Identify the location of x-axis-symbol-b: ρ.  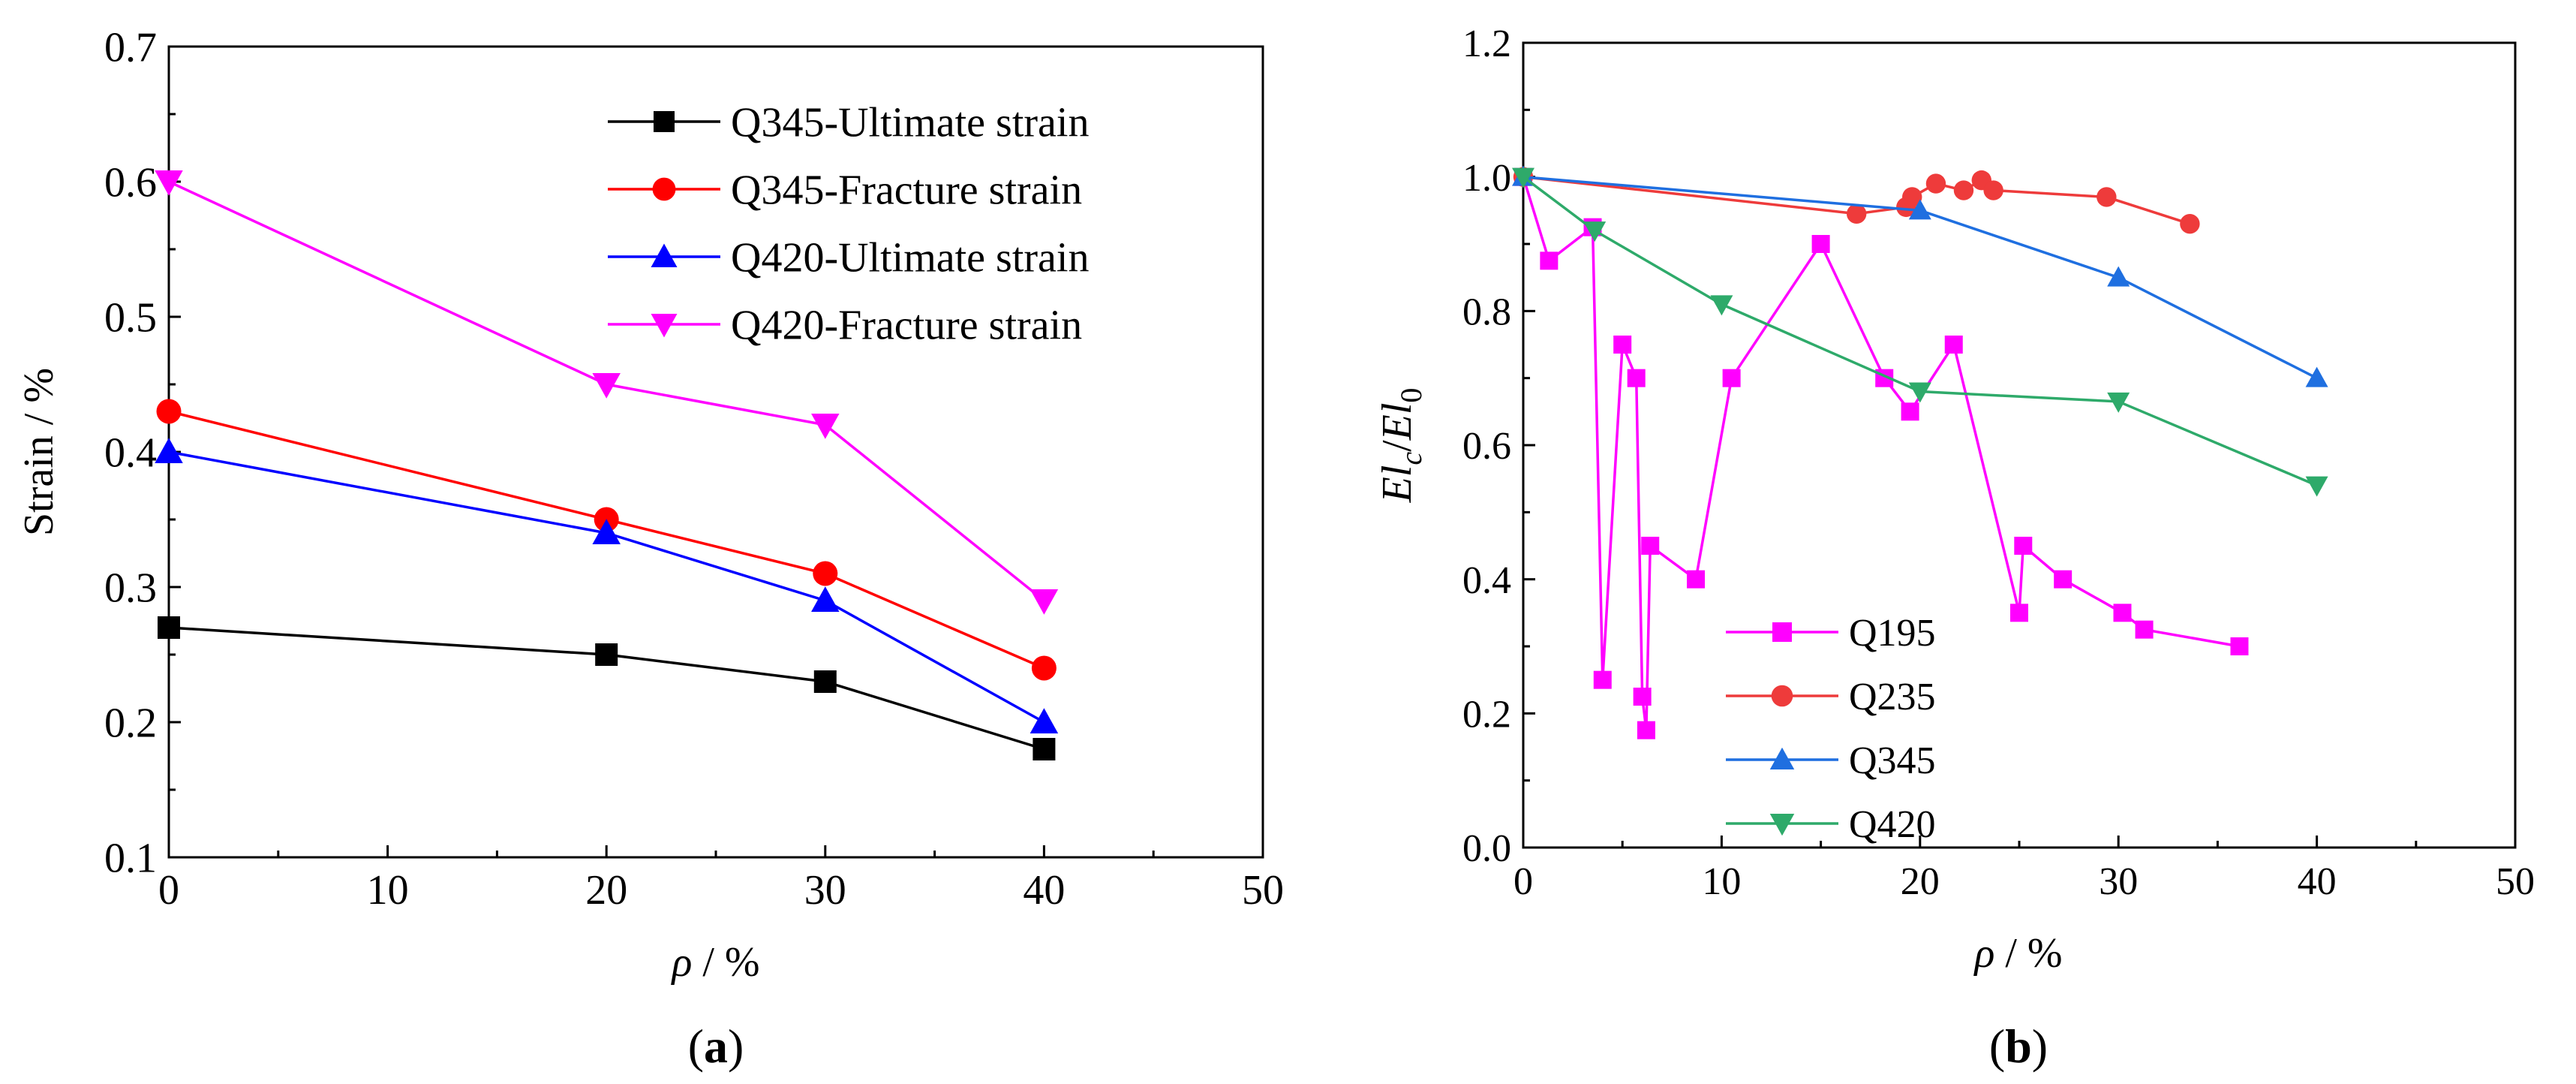
(1983, 954).